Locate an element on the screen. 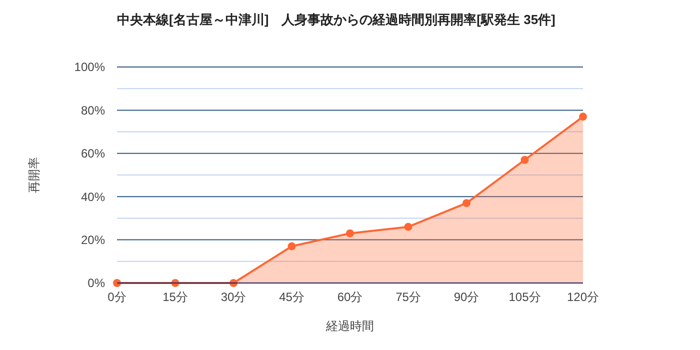 The image size is (700, 350). x-tick-label: 90分 is located at coordinates (467, 297).